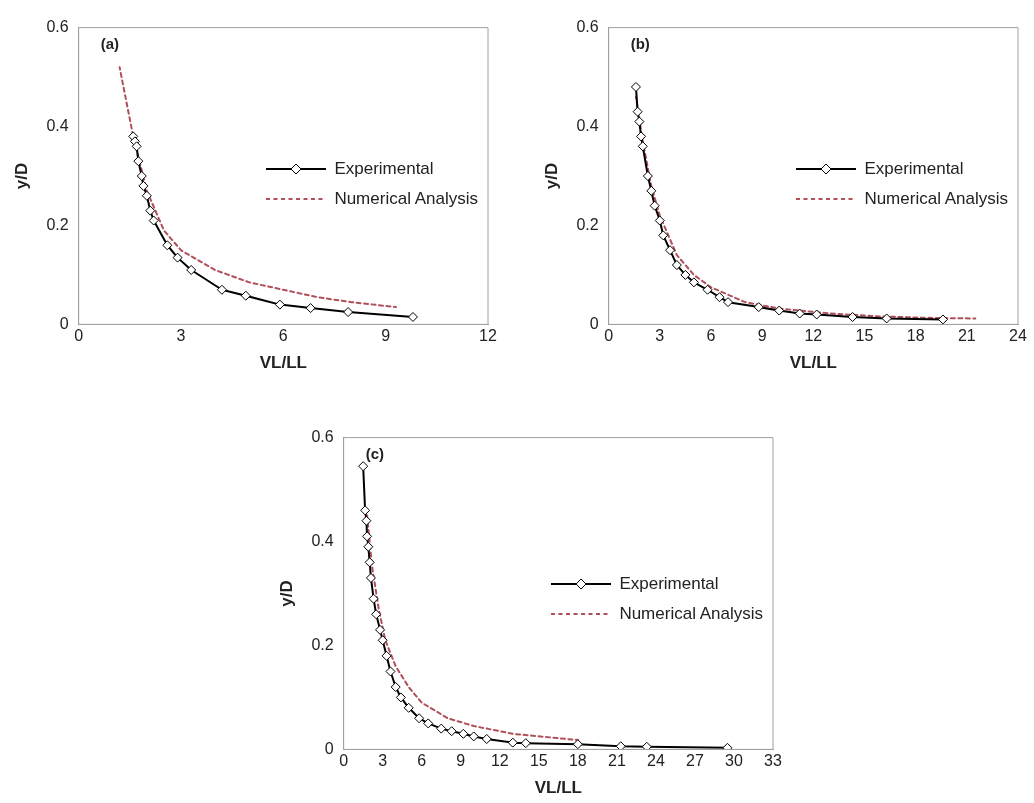 This screenshot has height=803, width=1034. What do you see at coordinates (616, 761) in the screenshot?
I see `x-tick-label: 21` at bounding box center [616, 761].